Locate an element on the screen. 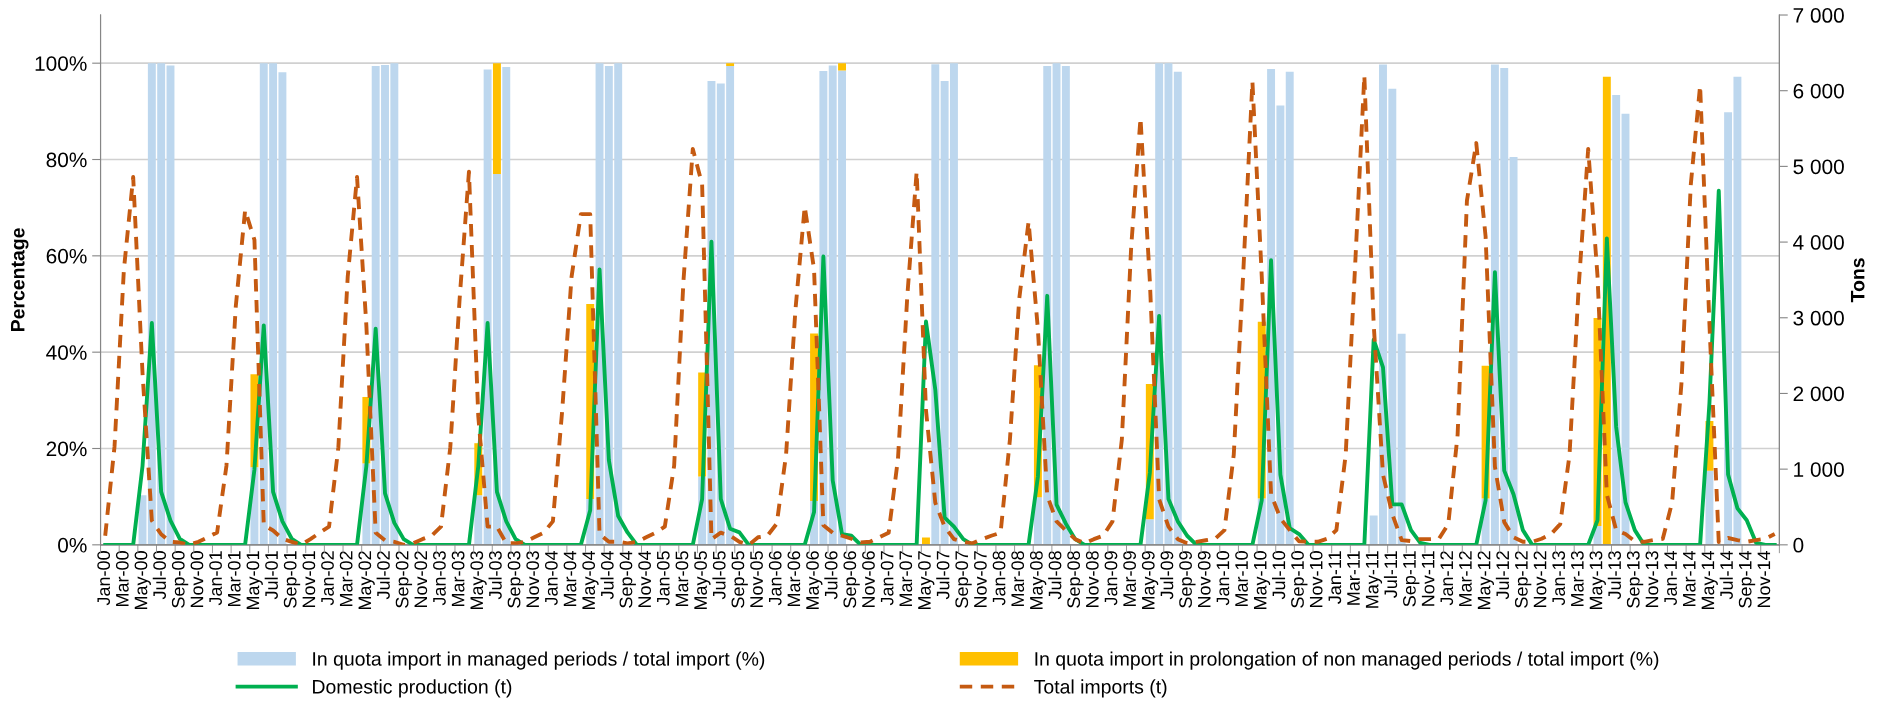  x-tick-label: Nov-06 is located at coordinates (868, 579).